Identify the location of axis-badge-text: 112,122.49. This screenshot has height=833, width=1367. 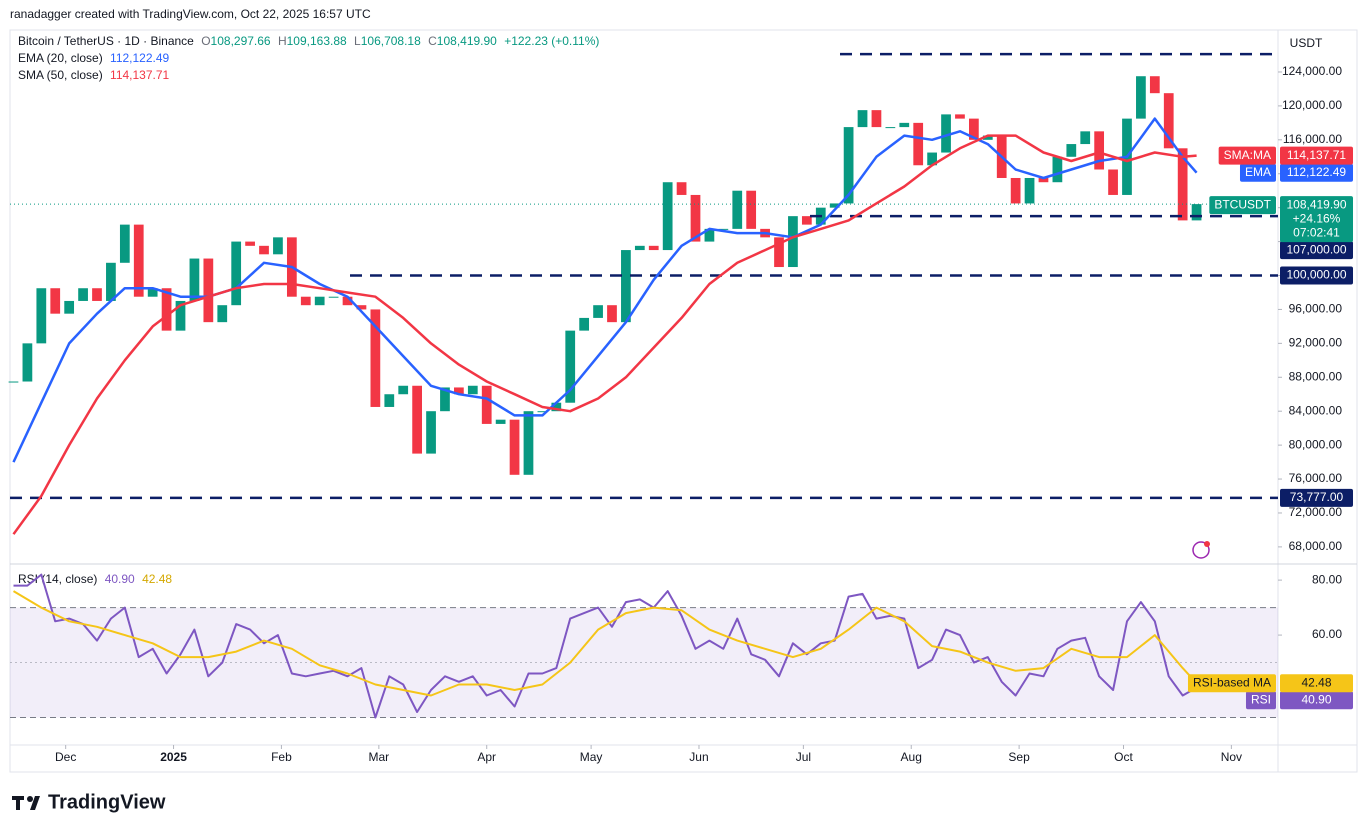
(1316, 172).